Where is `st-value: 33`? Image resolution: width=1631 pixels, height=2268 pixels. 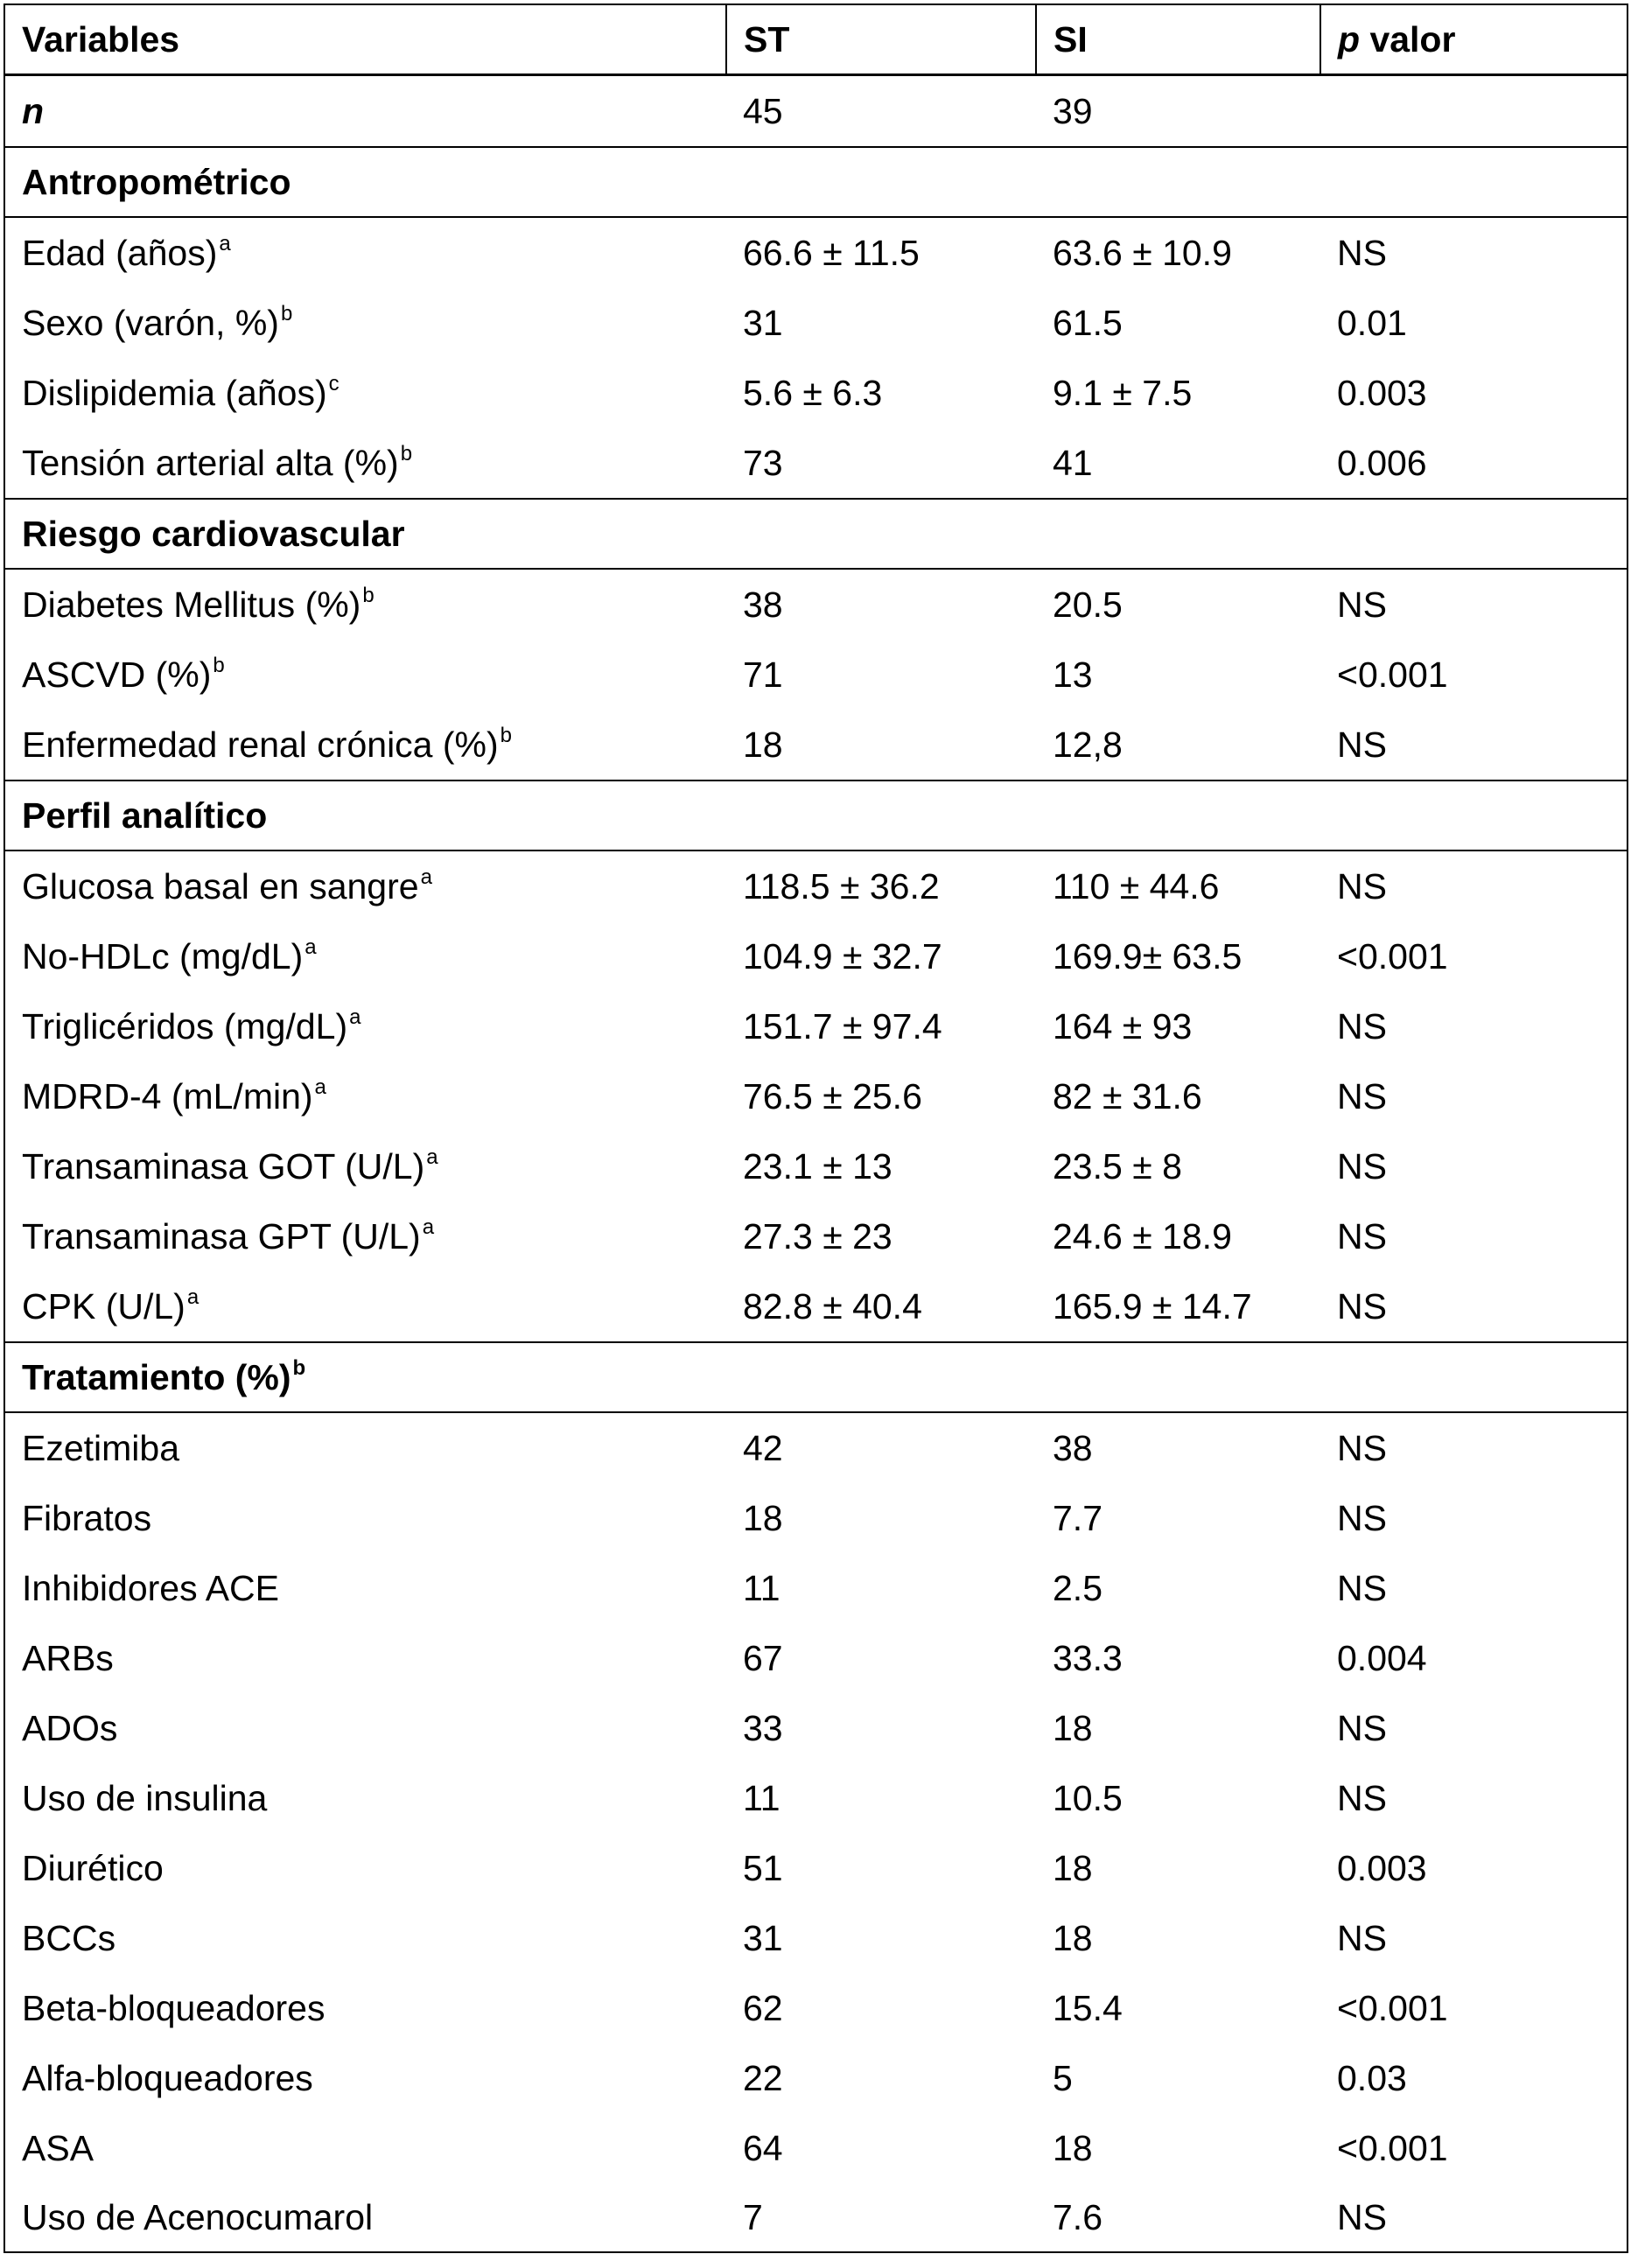
st-value: 33 is located at coordinates (881, 1728).